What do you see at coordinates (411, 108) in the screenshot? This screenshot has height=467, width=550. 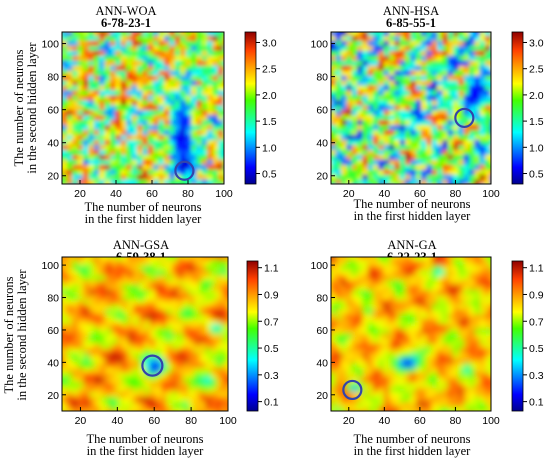 I see `plot-frame` at bounding box center [411, 108].